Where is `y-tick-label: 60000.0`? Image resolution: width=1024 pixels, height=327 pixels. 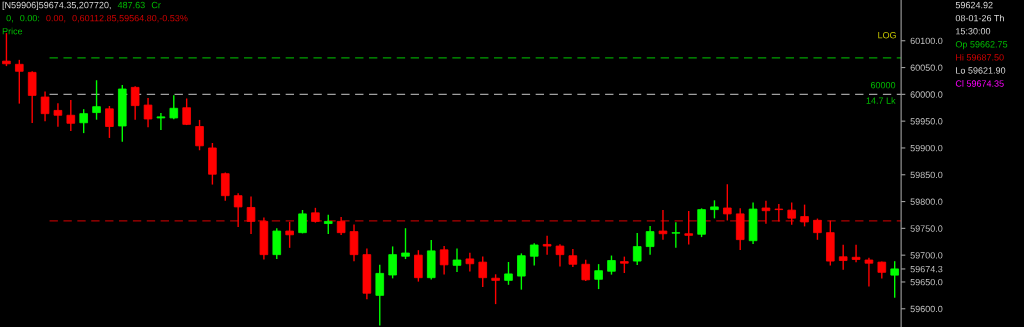
y-tick-label: 60000.0 is located at coordinates (926, 94).